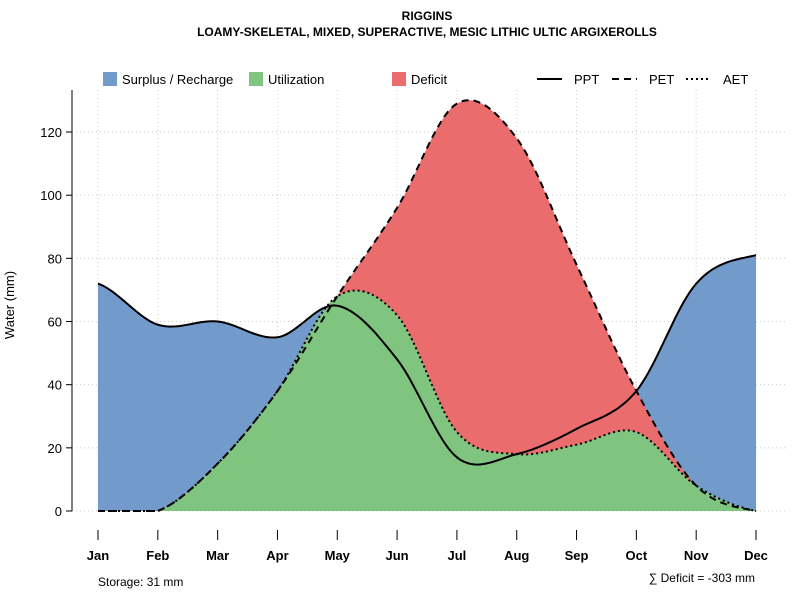 The image size is (800, 600). I want to click on y-tick-label: 0, so click(58, 511).